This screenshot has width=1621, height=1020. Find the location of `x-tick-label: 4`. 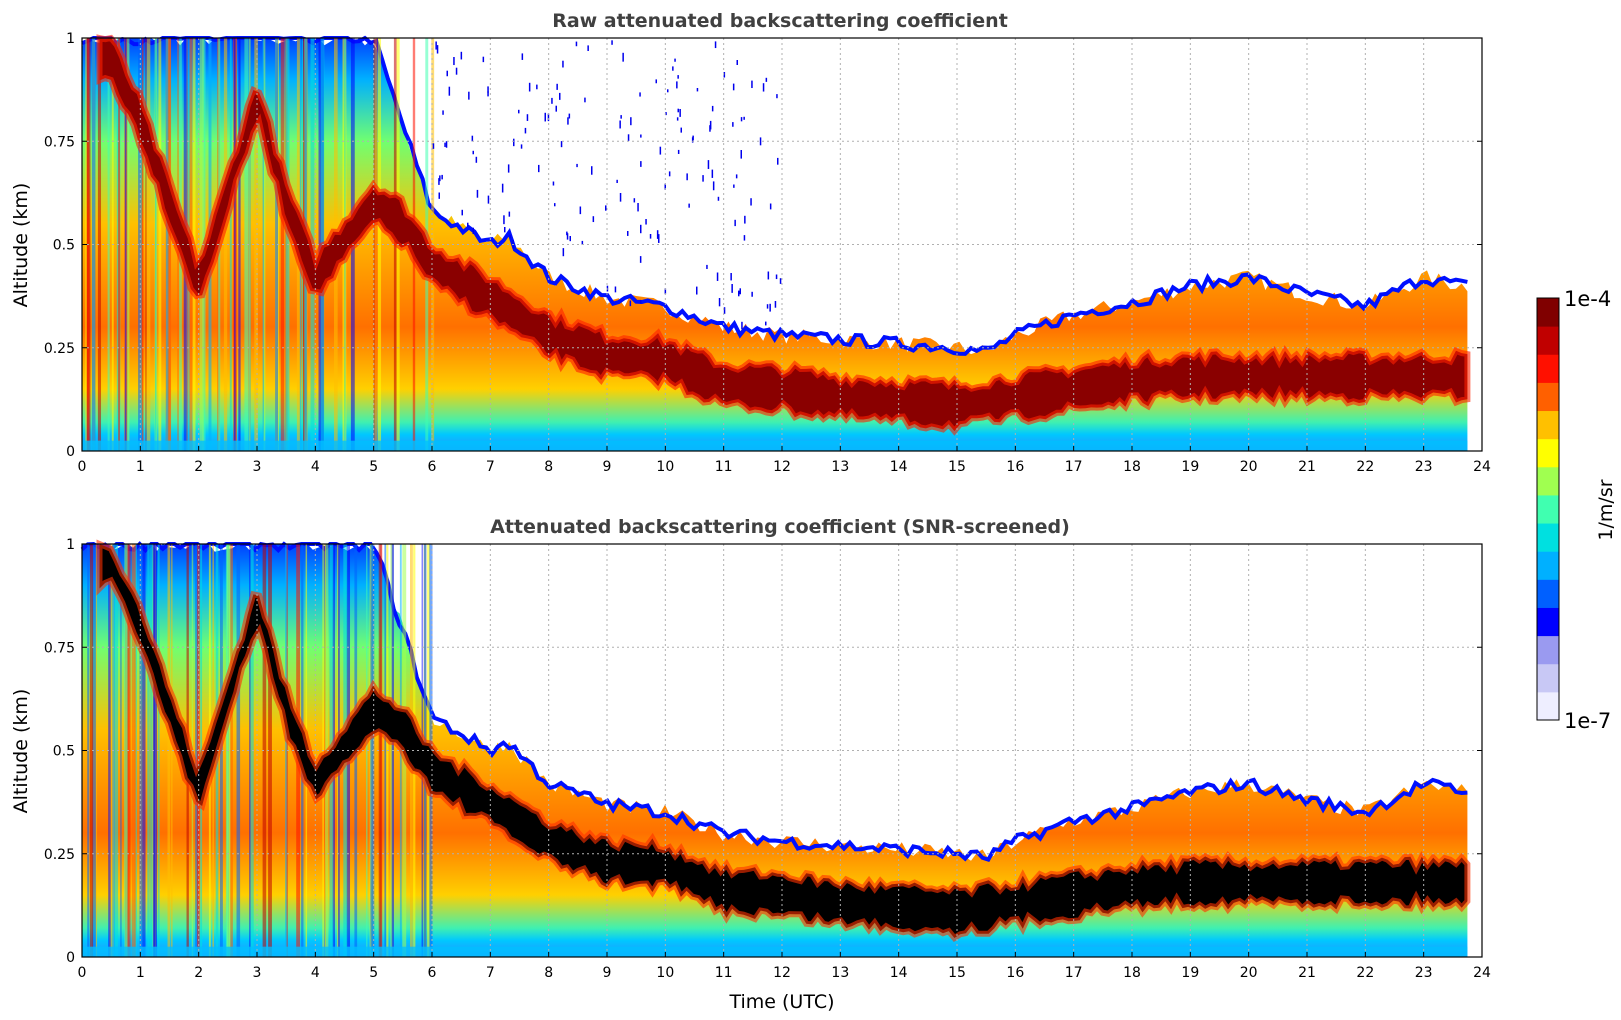

x-tick-label: 4 is located at coordinates (315, 973).